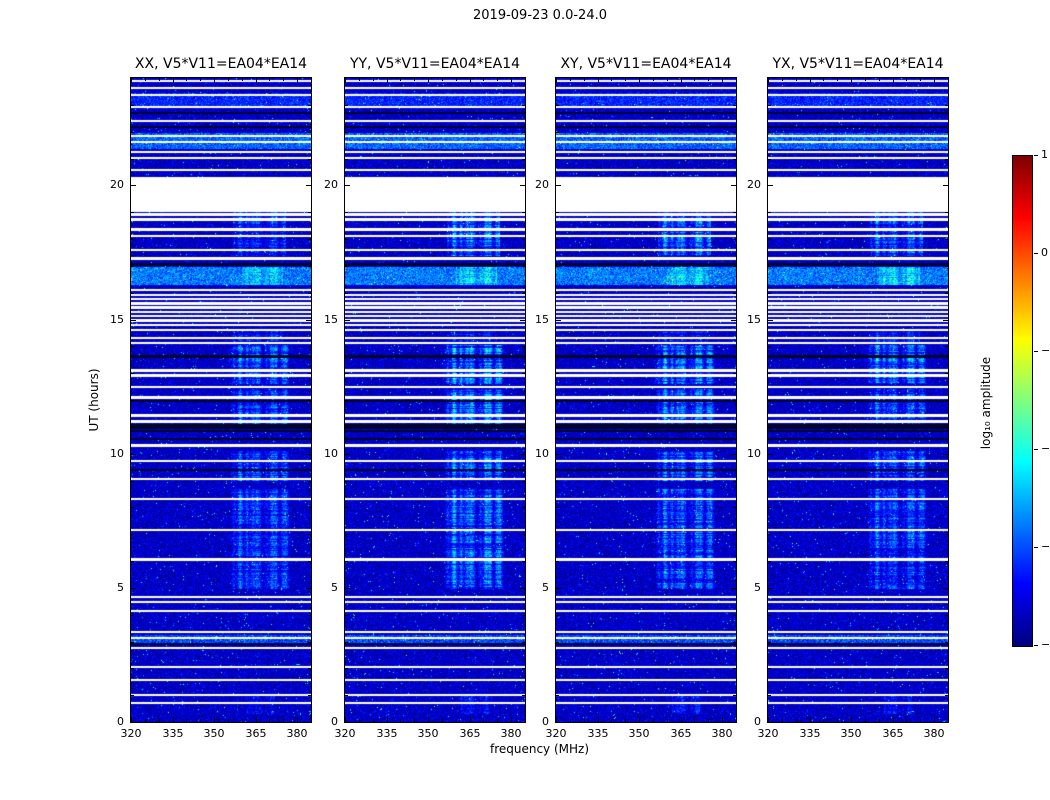 The image size is (1050, 800). Describe the element at coordinates (542, 319) in the screenshot. I see `y-tick-label: 15` at that location.